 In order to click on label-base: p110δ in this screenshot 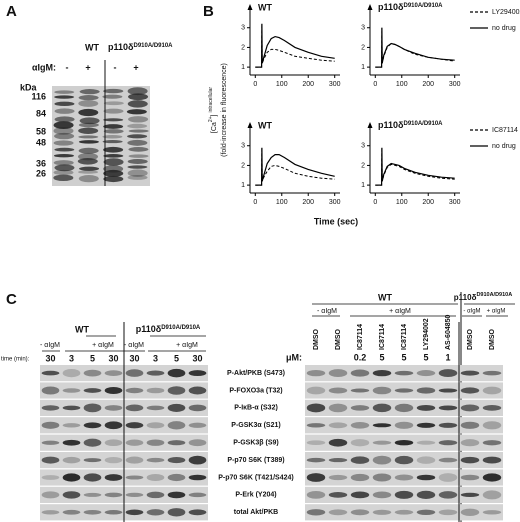, I will do `click(465, 297)`.